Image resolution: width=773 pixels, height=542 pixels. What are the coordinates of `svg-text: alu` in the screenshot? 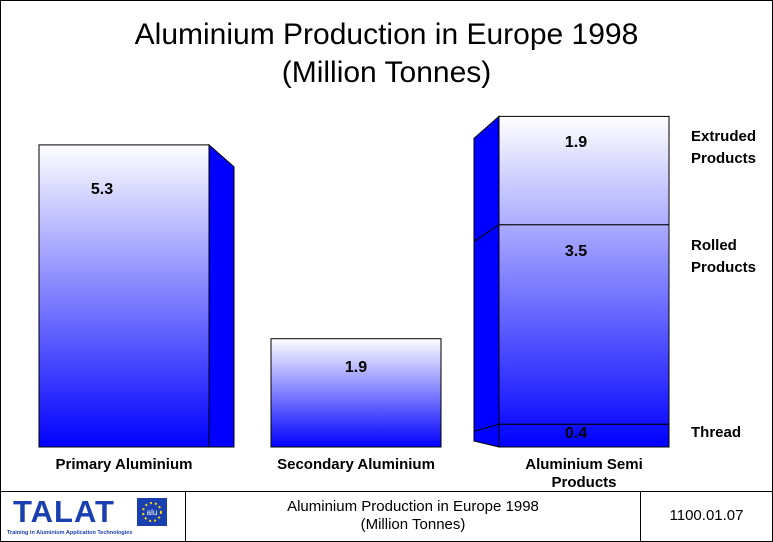 It's located at (152, 512).